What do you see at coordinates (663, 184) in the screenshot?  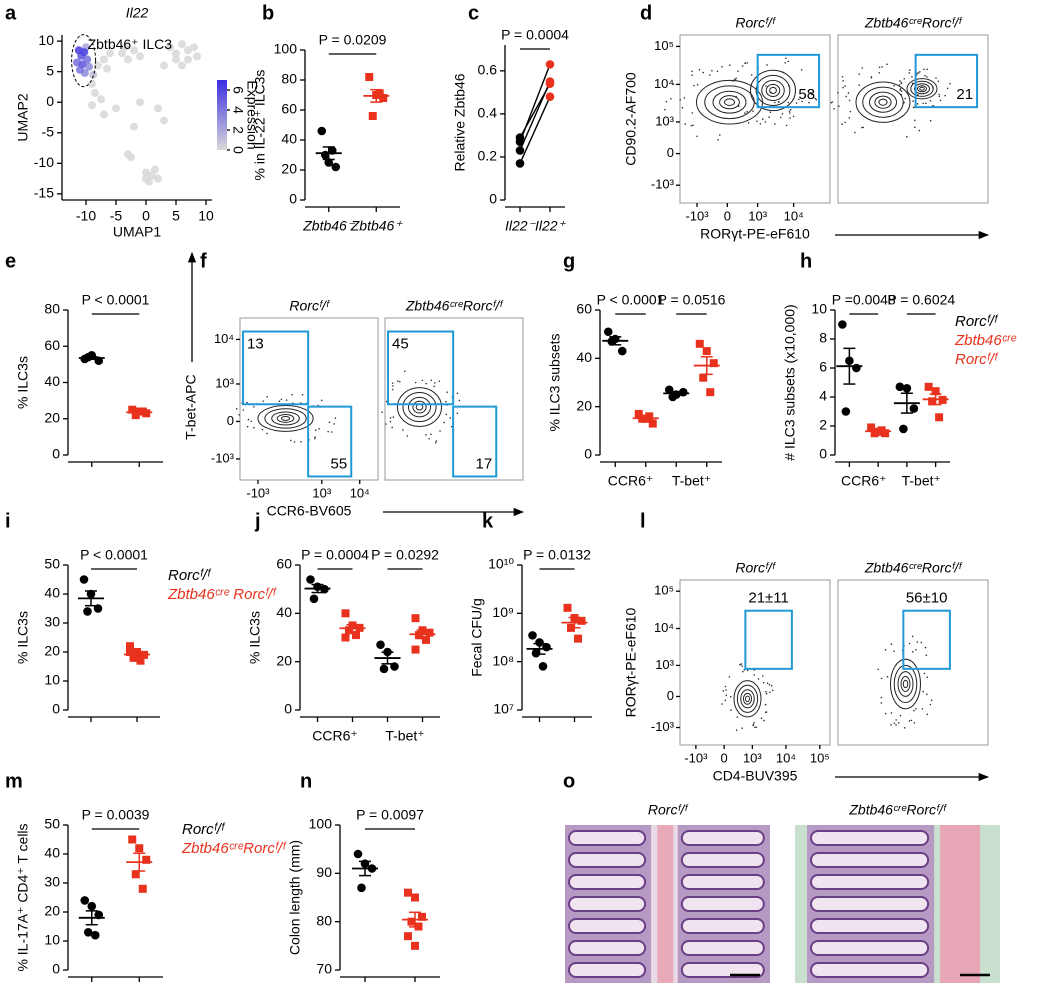 I see `y-tick-label: -10³` at bounding box center [663, 184].